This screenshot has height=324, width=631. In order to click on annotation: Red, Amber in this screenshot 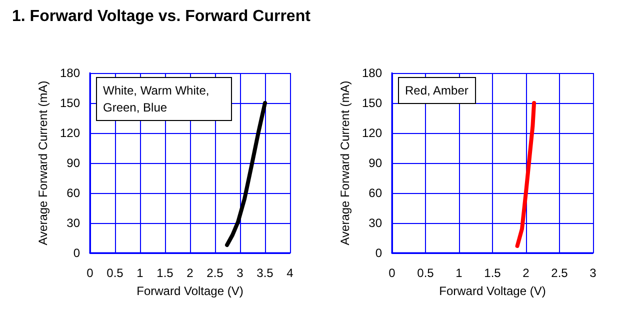, I will do `click(436, 91)`.